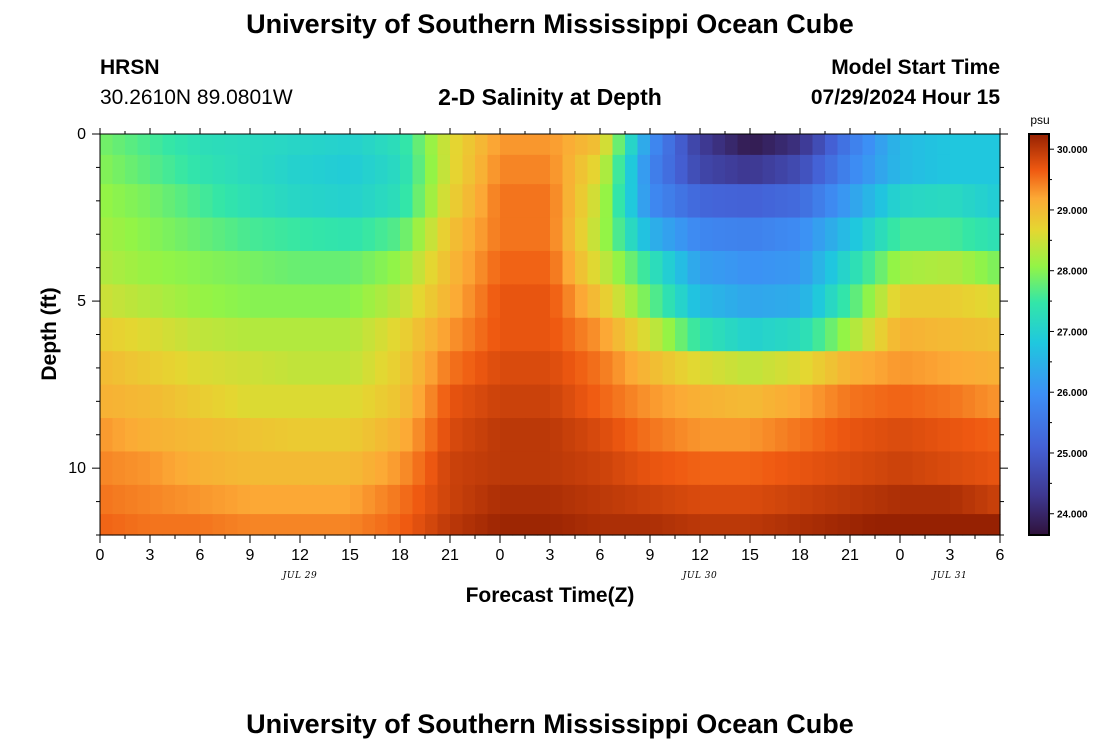 Image resolution: width=1100 pixels, height=750 pixels. What do you see at coordinates (200, 555) in the screenshot?
I see `x-tick-label: 6` at bounding box center [200, 555].